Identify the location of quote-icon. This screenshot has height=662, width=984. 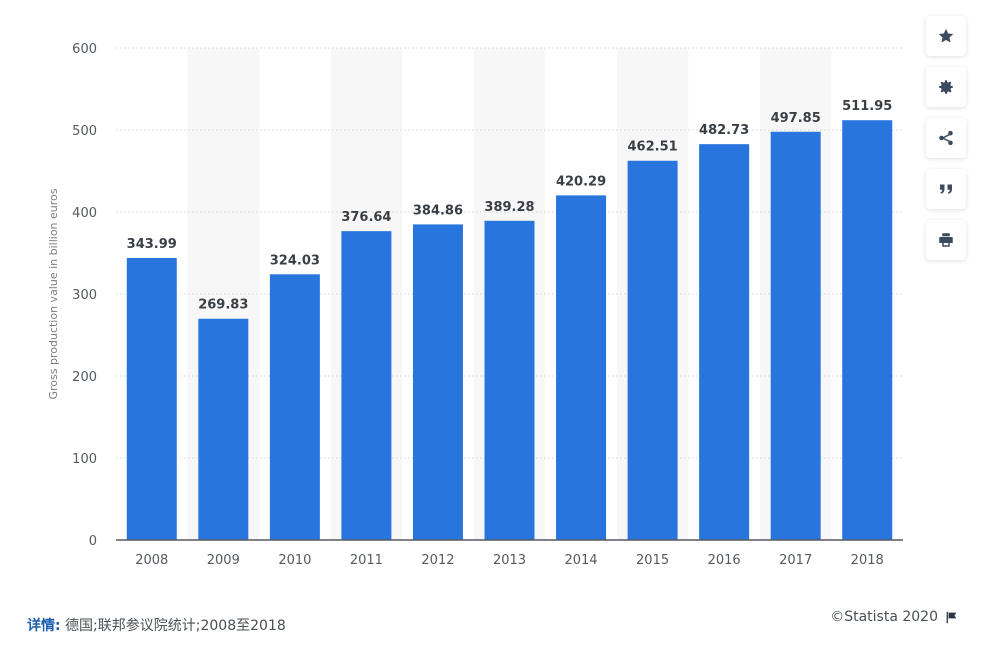
(946, 189).